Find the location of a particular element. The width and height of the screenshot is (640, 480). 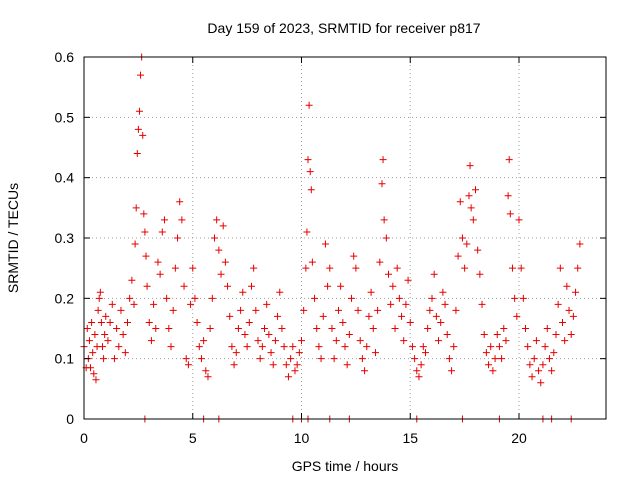

y-tick-label: 0.2 is located at coordinates (65, 298).